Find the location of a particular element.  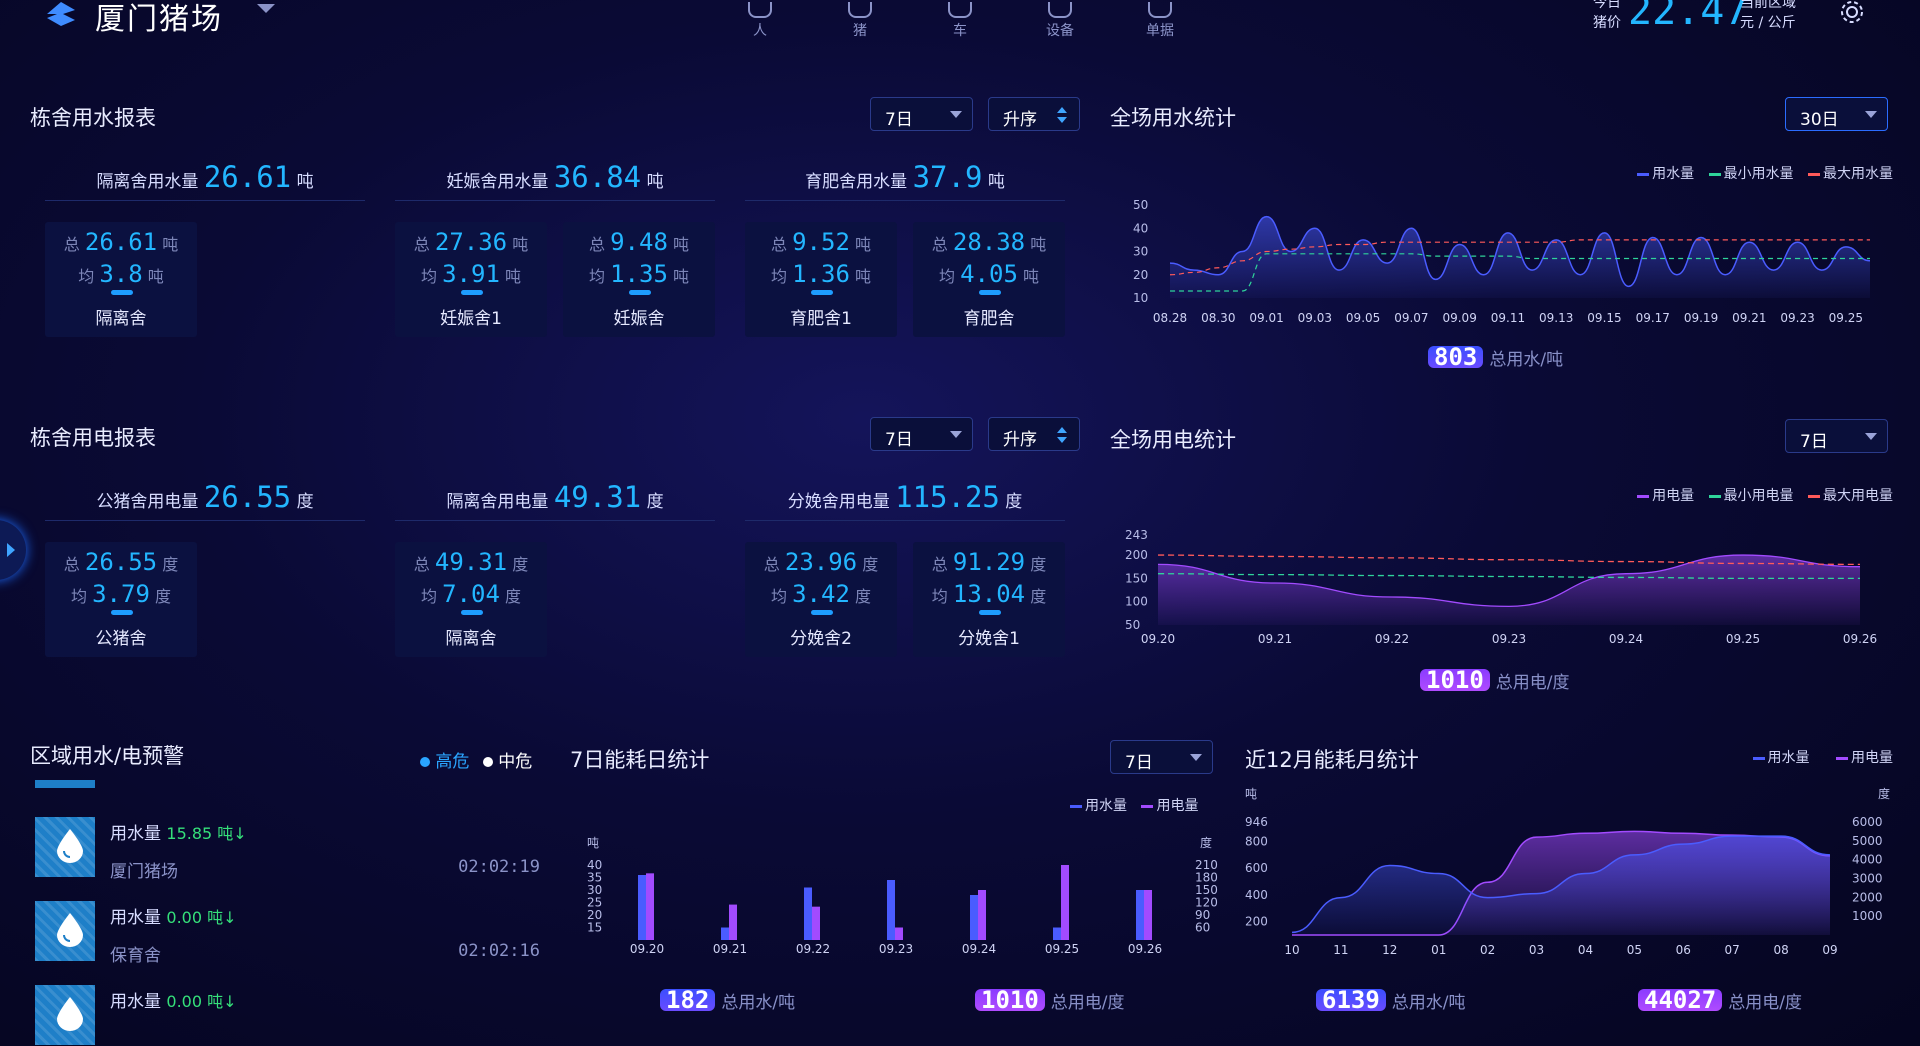

water-bar is located at coordinates (1140, 915).